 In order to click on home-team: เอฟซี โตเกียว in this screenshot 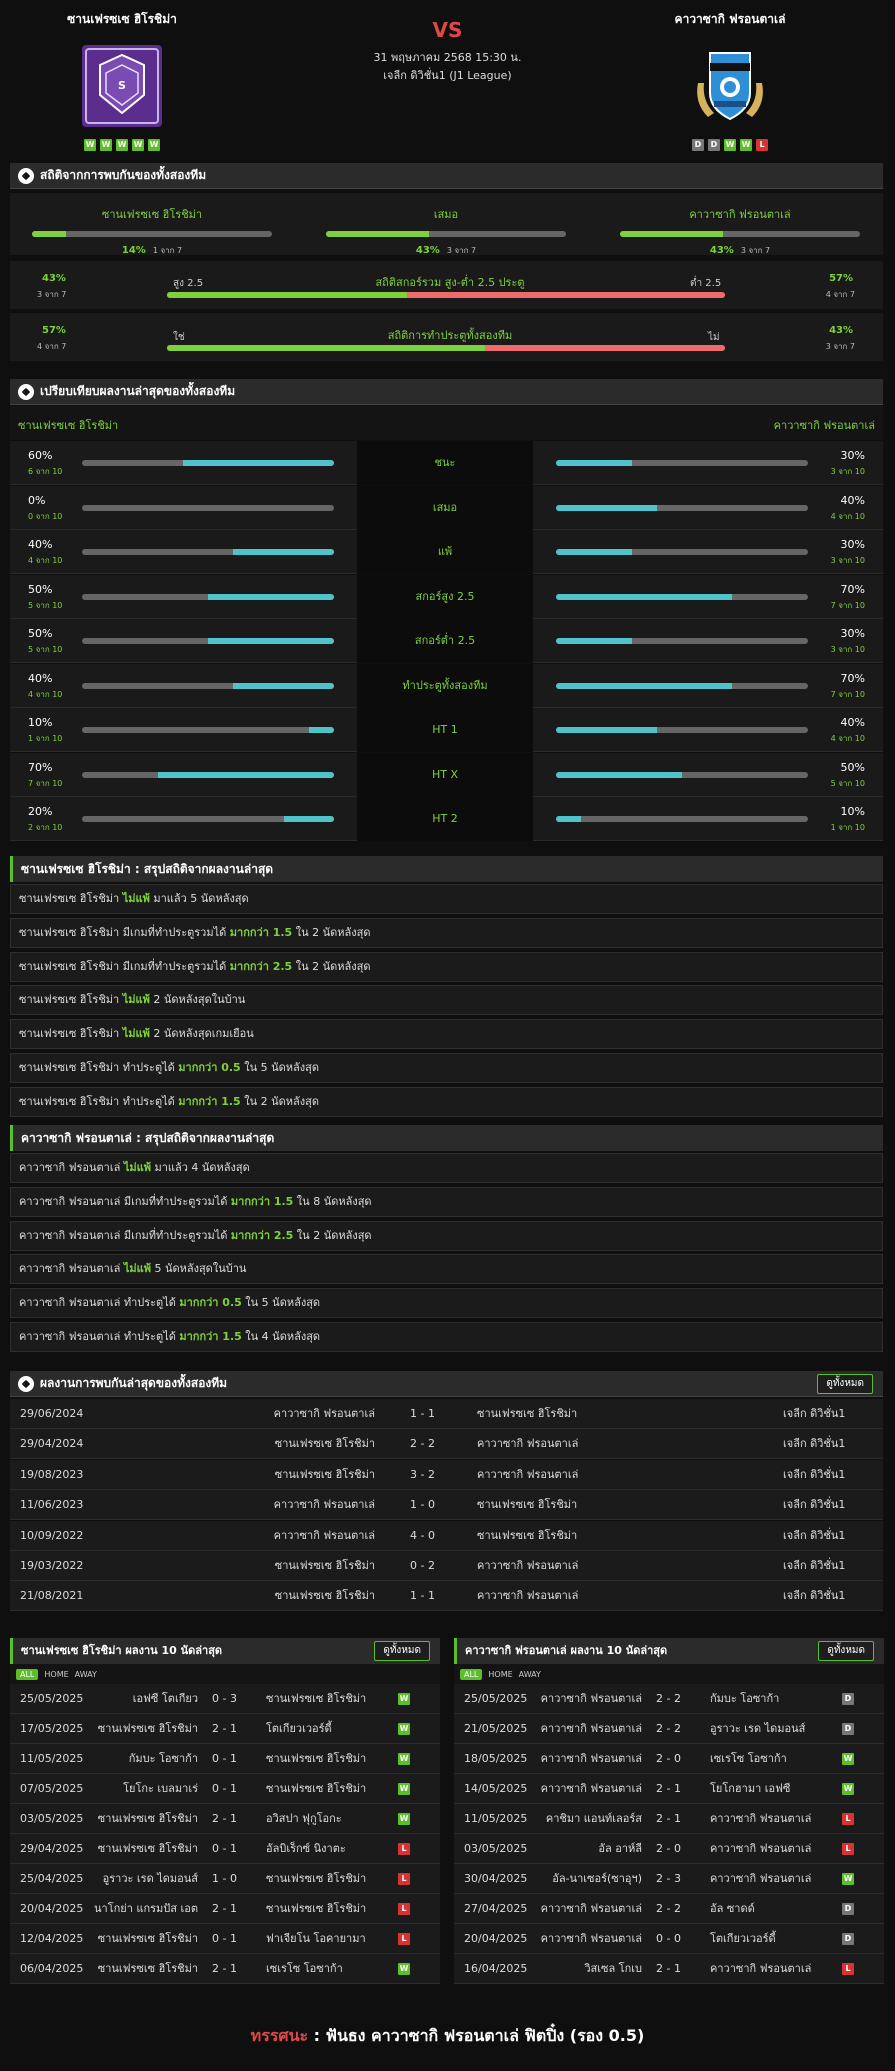, I will do `click(165, 1698)`.